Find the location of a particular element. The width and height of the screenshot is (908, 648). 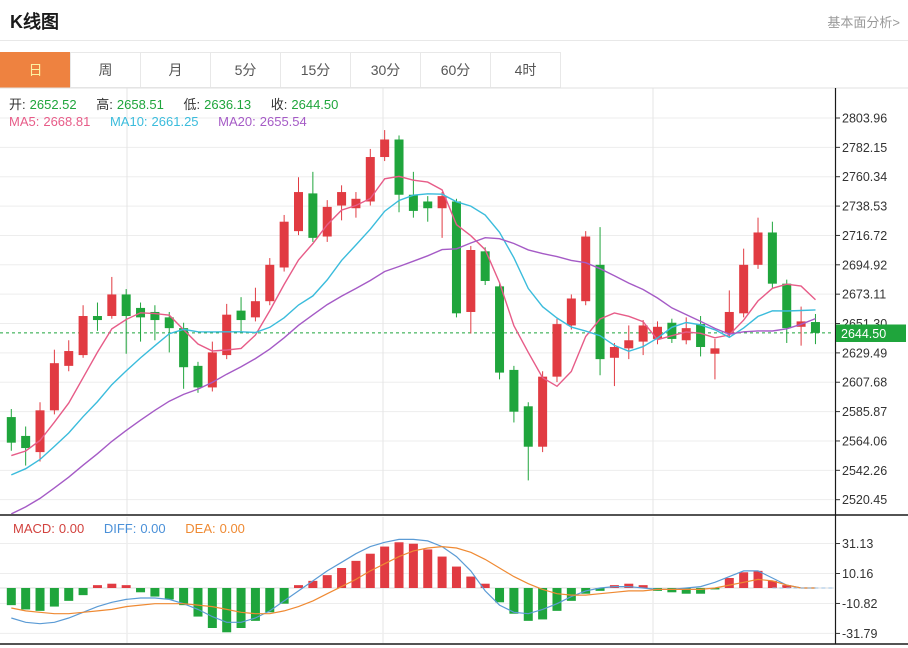

price-axis-label: 2673.11 is located at coordinates (864, 295).